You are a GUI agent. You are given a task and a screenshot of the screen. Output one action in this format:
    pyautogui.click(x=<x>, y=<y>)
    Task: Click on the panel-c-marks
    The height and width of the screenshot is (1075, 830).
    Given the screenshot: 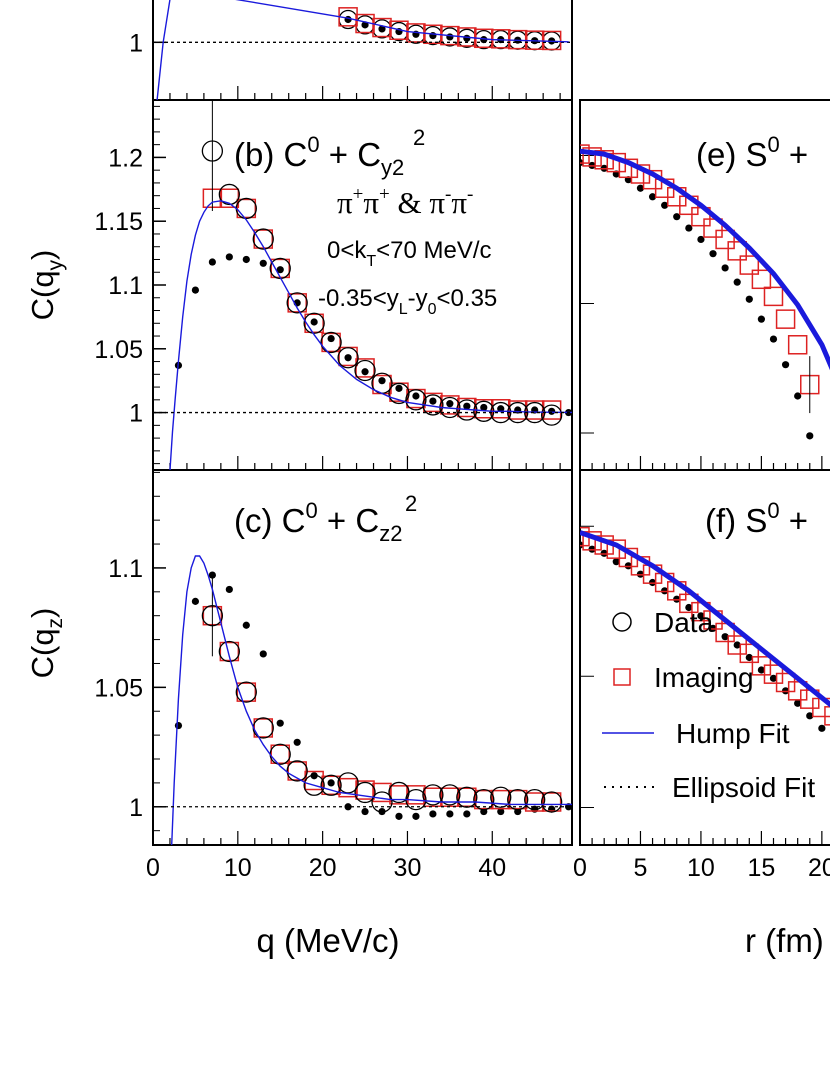 What is the action you would take?
    pyautogui.click(x=362, y=700)
    